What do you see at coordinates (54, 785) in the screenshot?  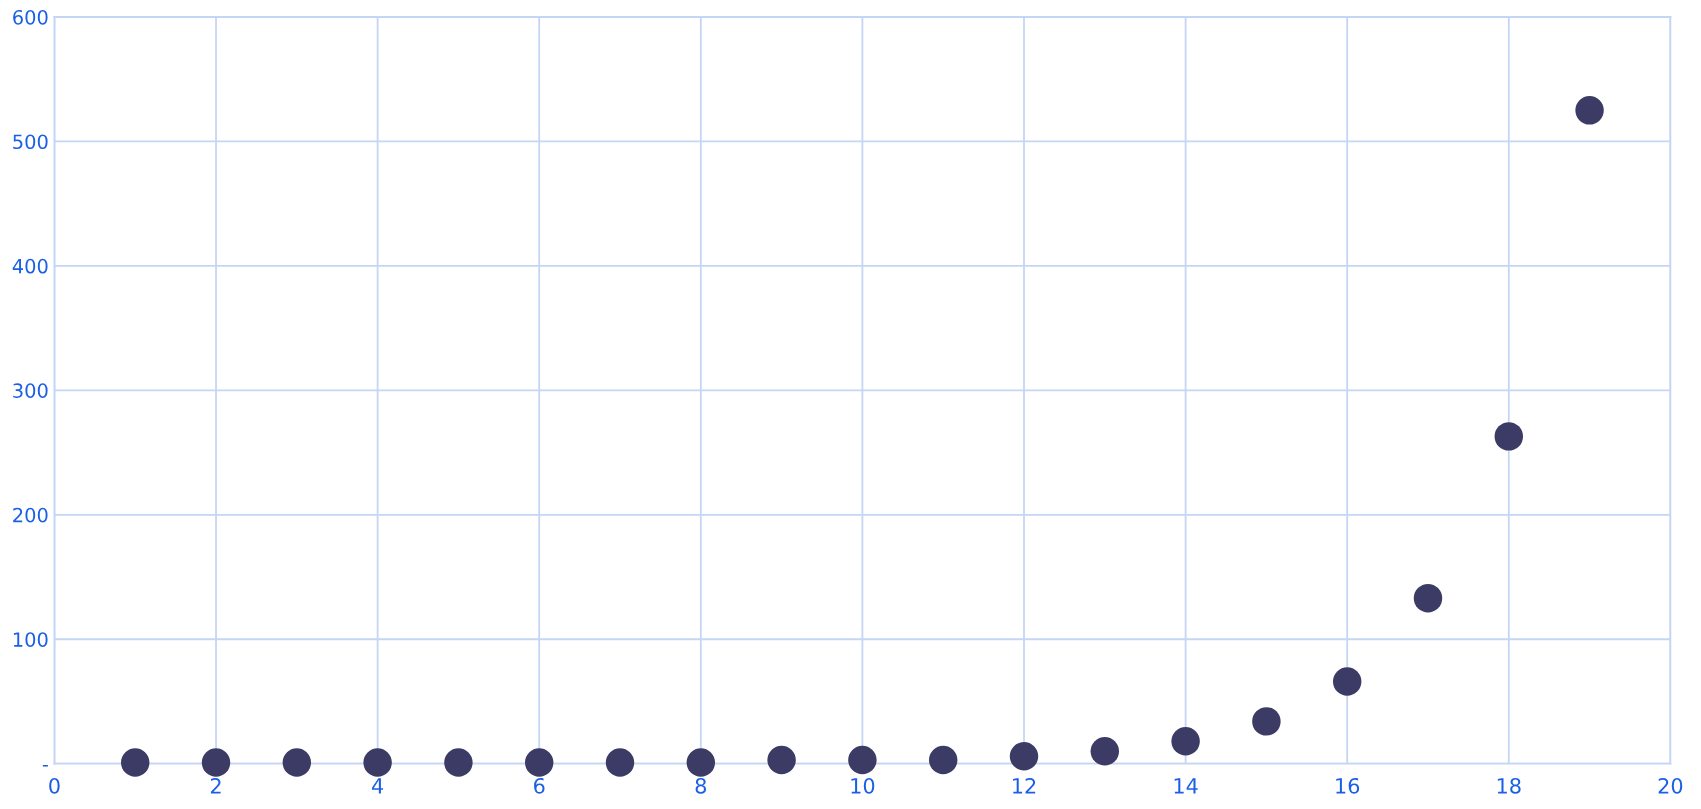 I see `x-tick-label: 0` at bounding box center [54, 785].